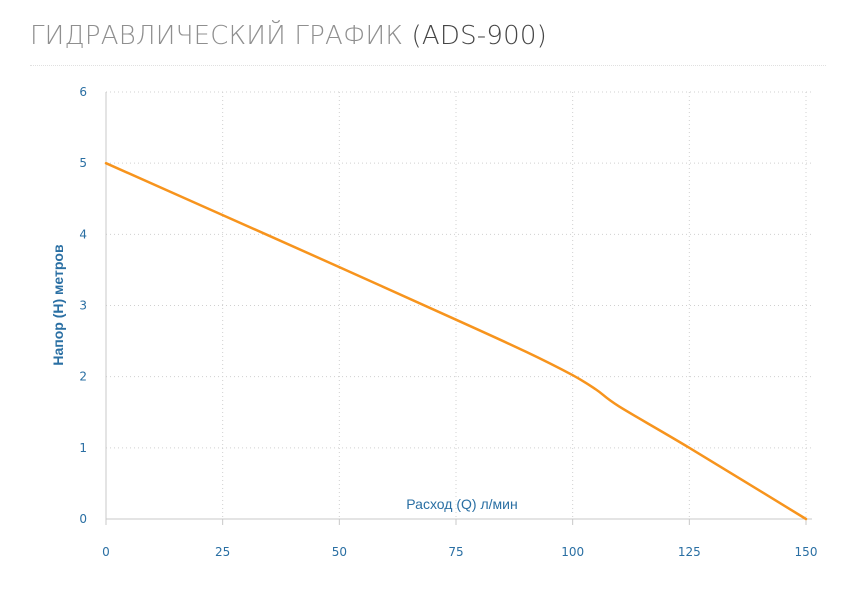 This screenshot has height=591, width=856. I want to click on x-axis-label: Расход (Q) л/мин, so click(461, 504).